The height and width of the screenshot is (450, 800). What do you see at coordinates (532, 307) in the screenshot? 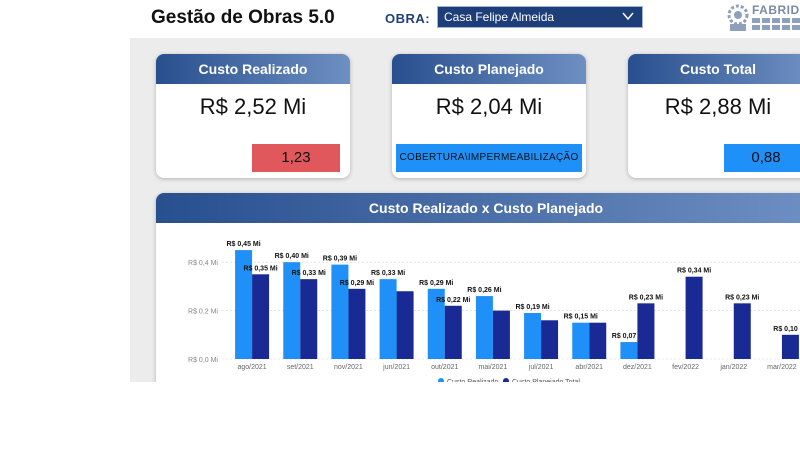
I see `data-label: R$ 0,19 Mi` at bounding box center [532, 307].